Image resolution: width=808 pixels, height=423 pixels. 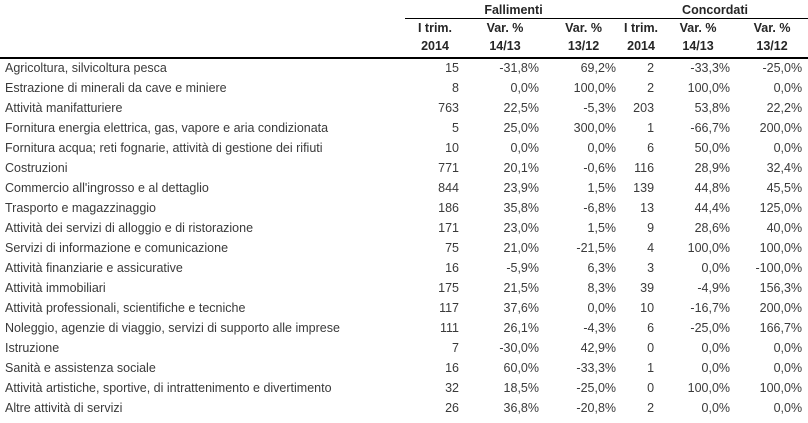 I want to click on cell-concordati-itrim: 6, so click(x=651, y=327).